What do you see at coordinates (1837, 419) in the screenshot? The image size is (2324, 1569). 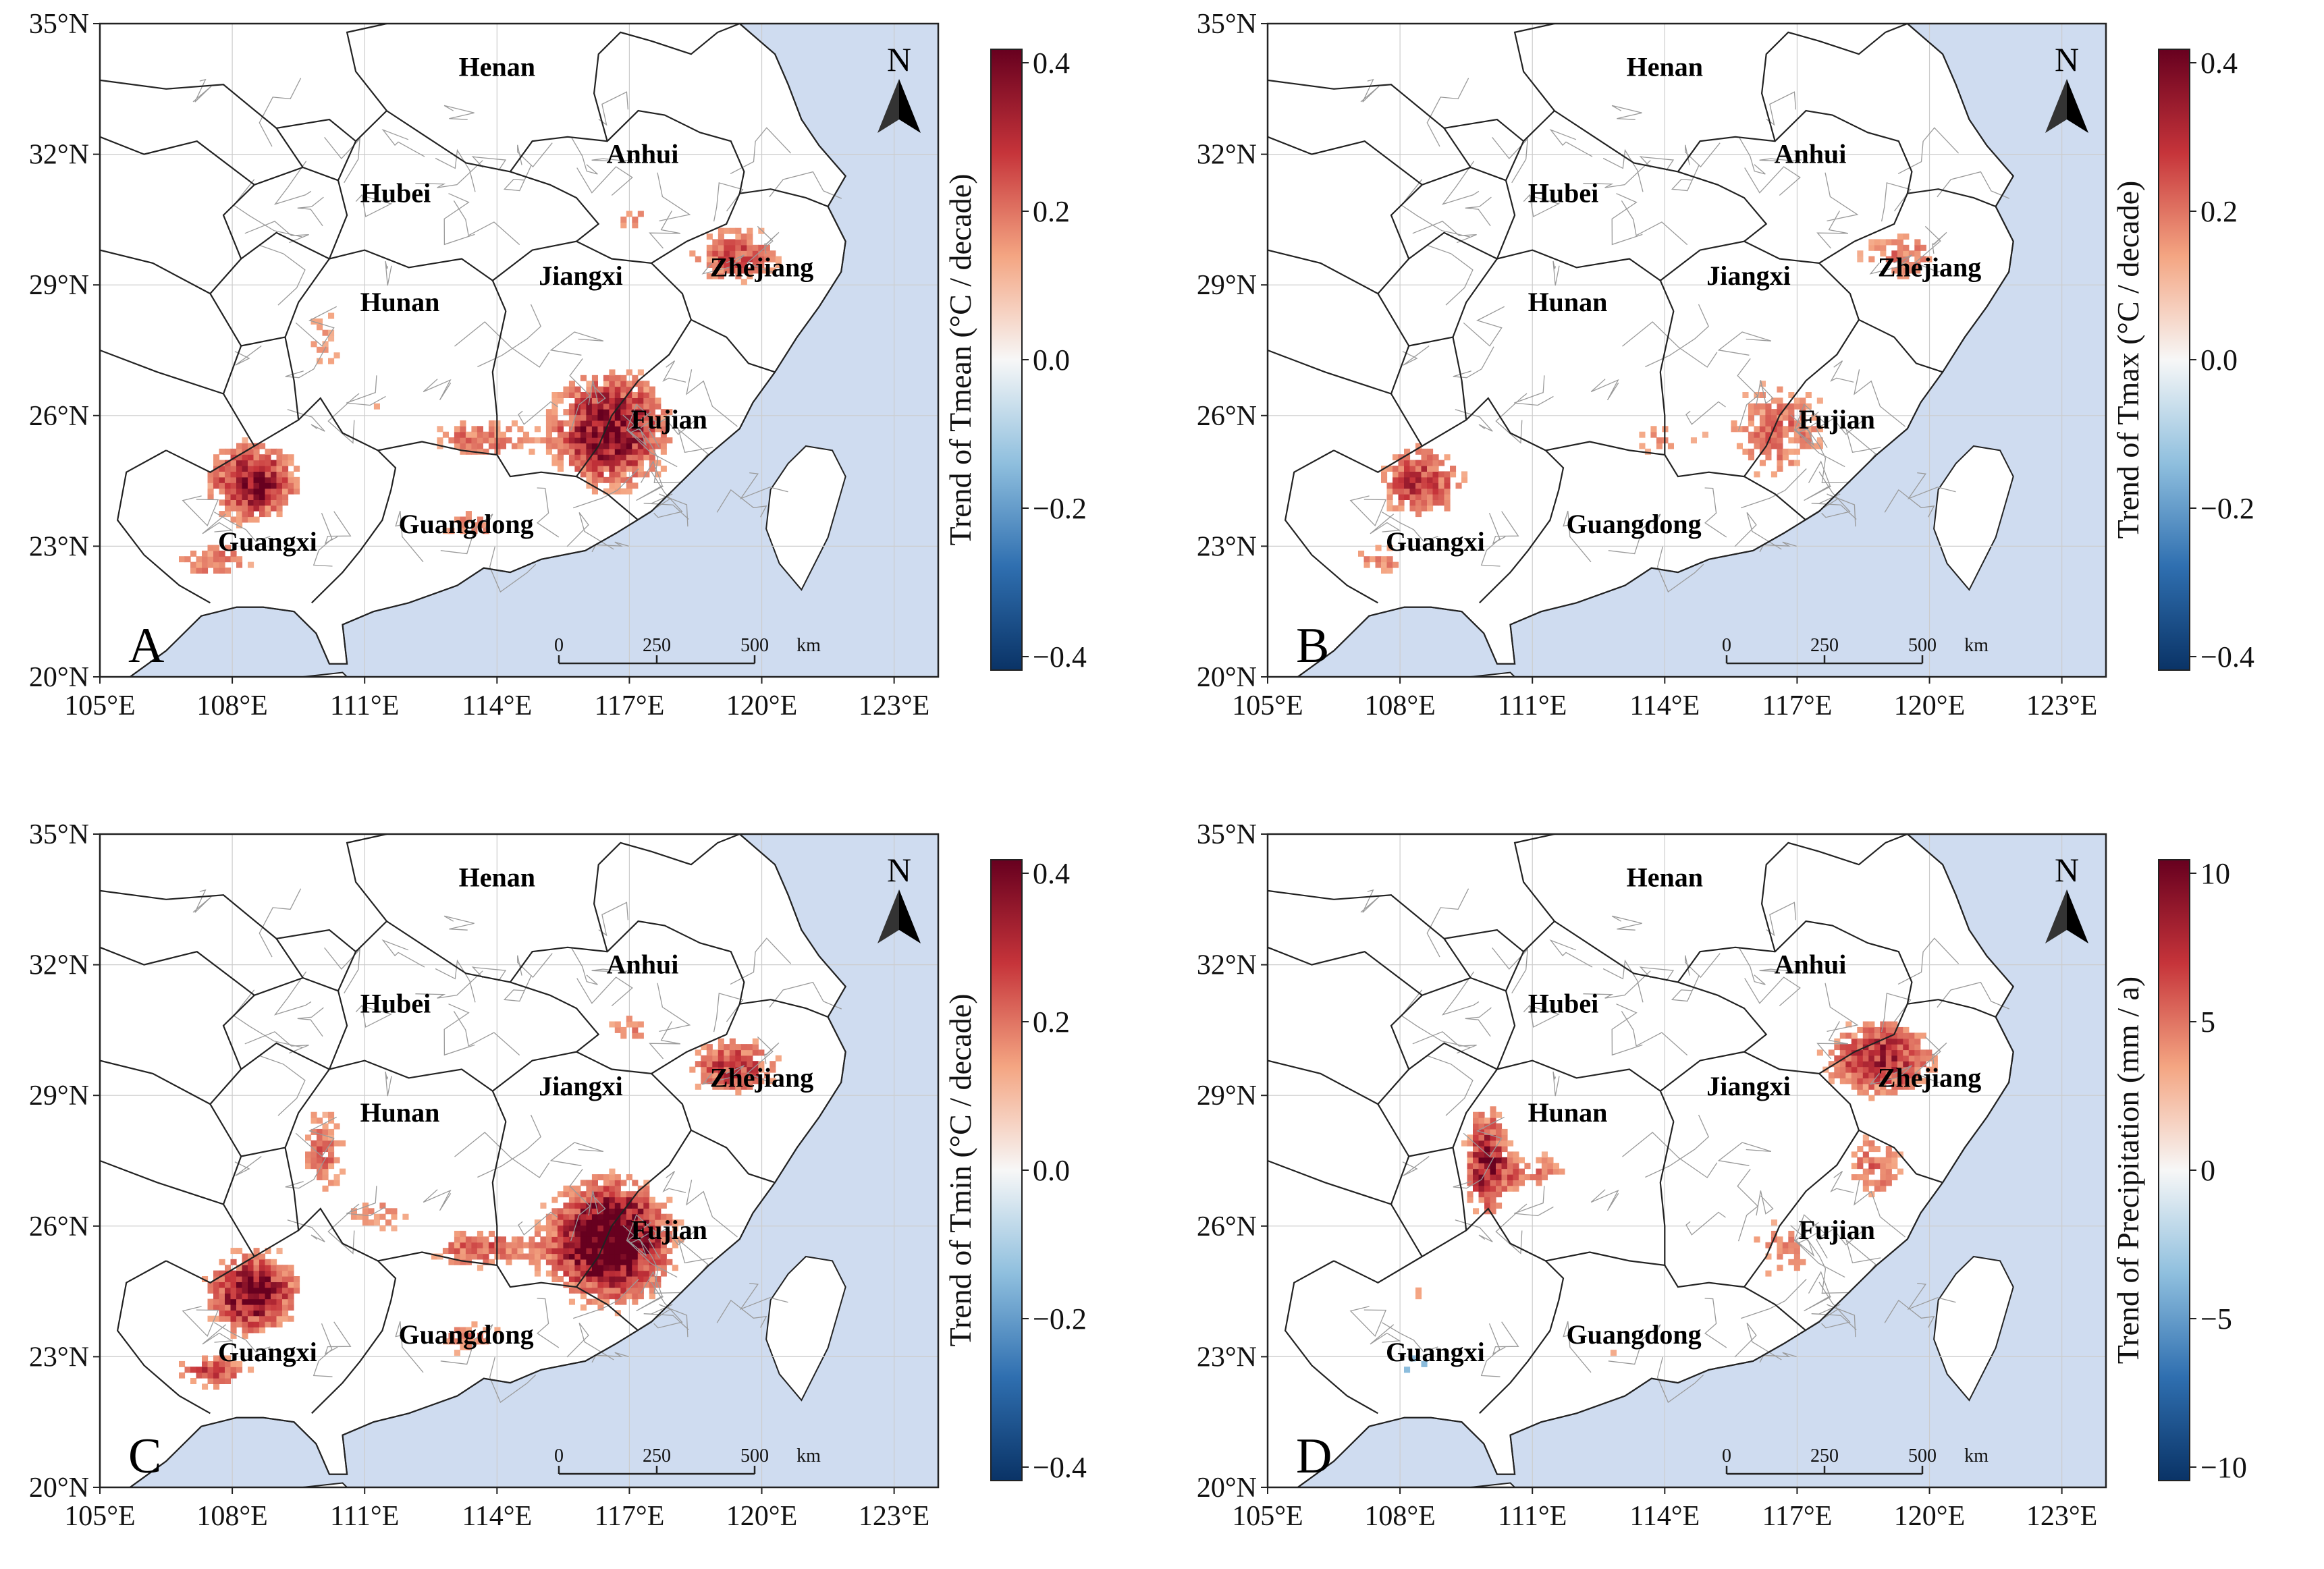 I see `province-label: Fujian` at bounding box center [1837, 419].